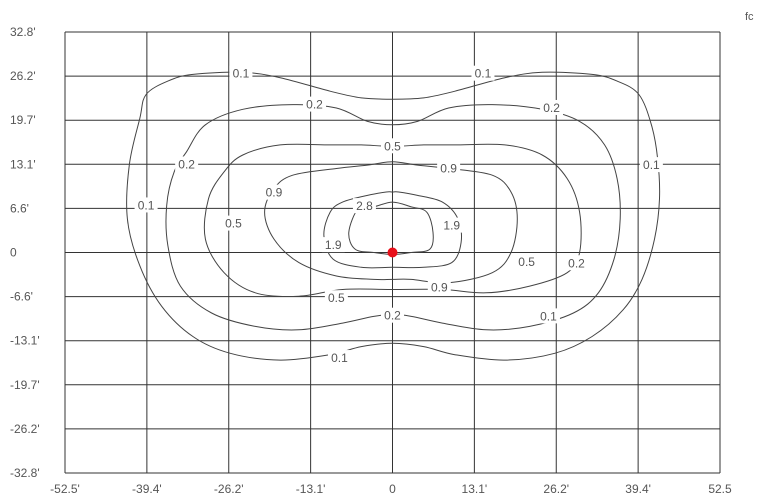 Image resolution: width=777 pixels, height=504 pixels. Describe the element at coordinates (21, 297) in the screenshot. I see `y-tick-label: -6.6'` at that location.